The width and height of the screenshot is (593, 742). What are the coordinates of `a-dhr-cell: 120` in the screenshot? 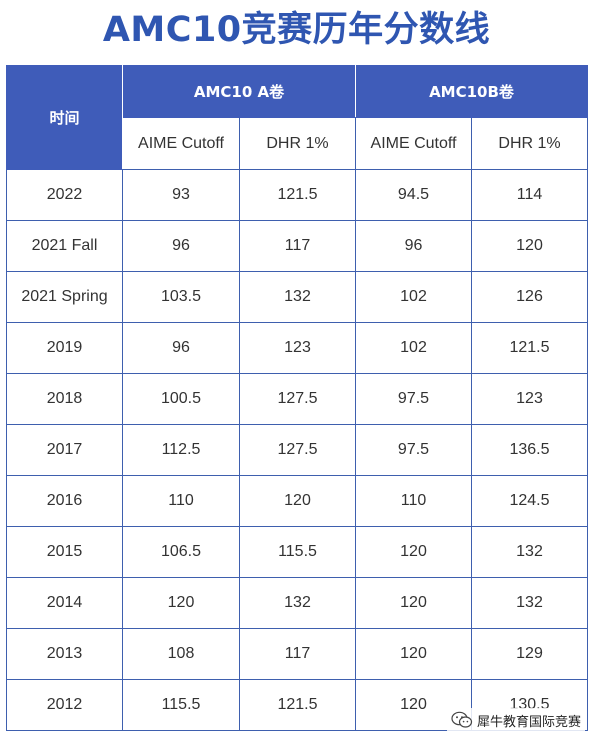 It's located at (297, 501).